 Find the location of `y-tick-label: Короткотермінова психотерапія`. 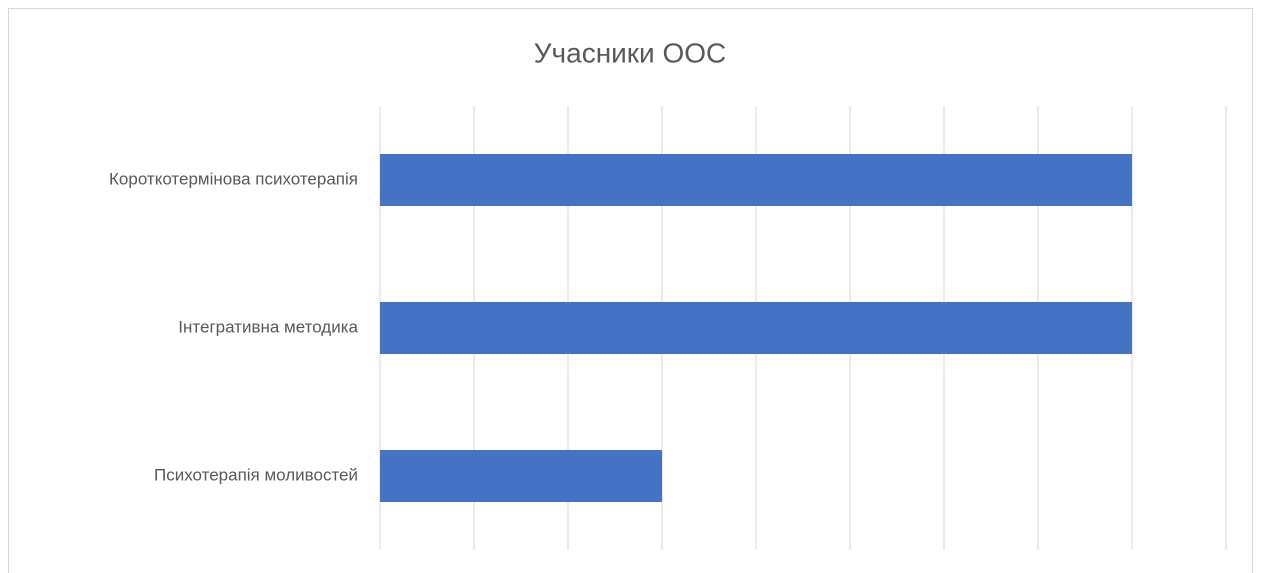

y-tick-label: Короткотермінова психотерапія is located at coordinates (233, 178).